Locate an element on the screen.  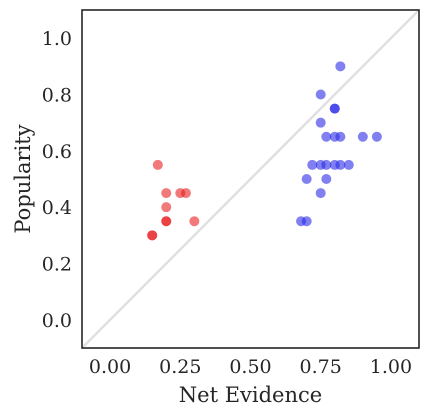
y-tick-label: 1.0 is located at coordinates (57, 39).